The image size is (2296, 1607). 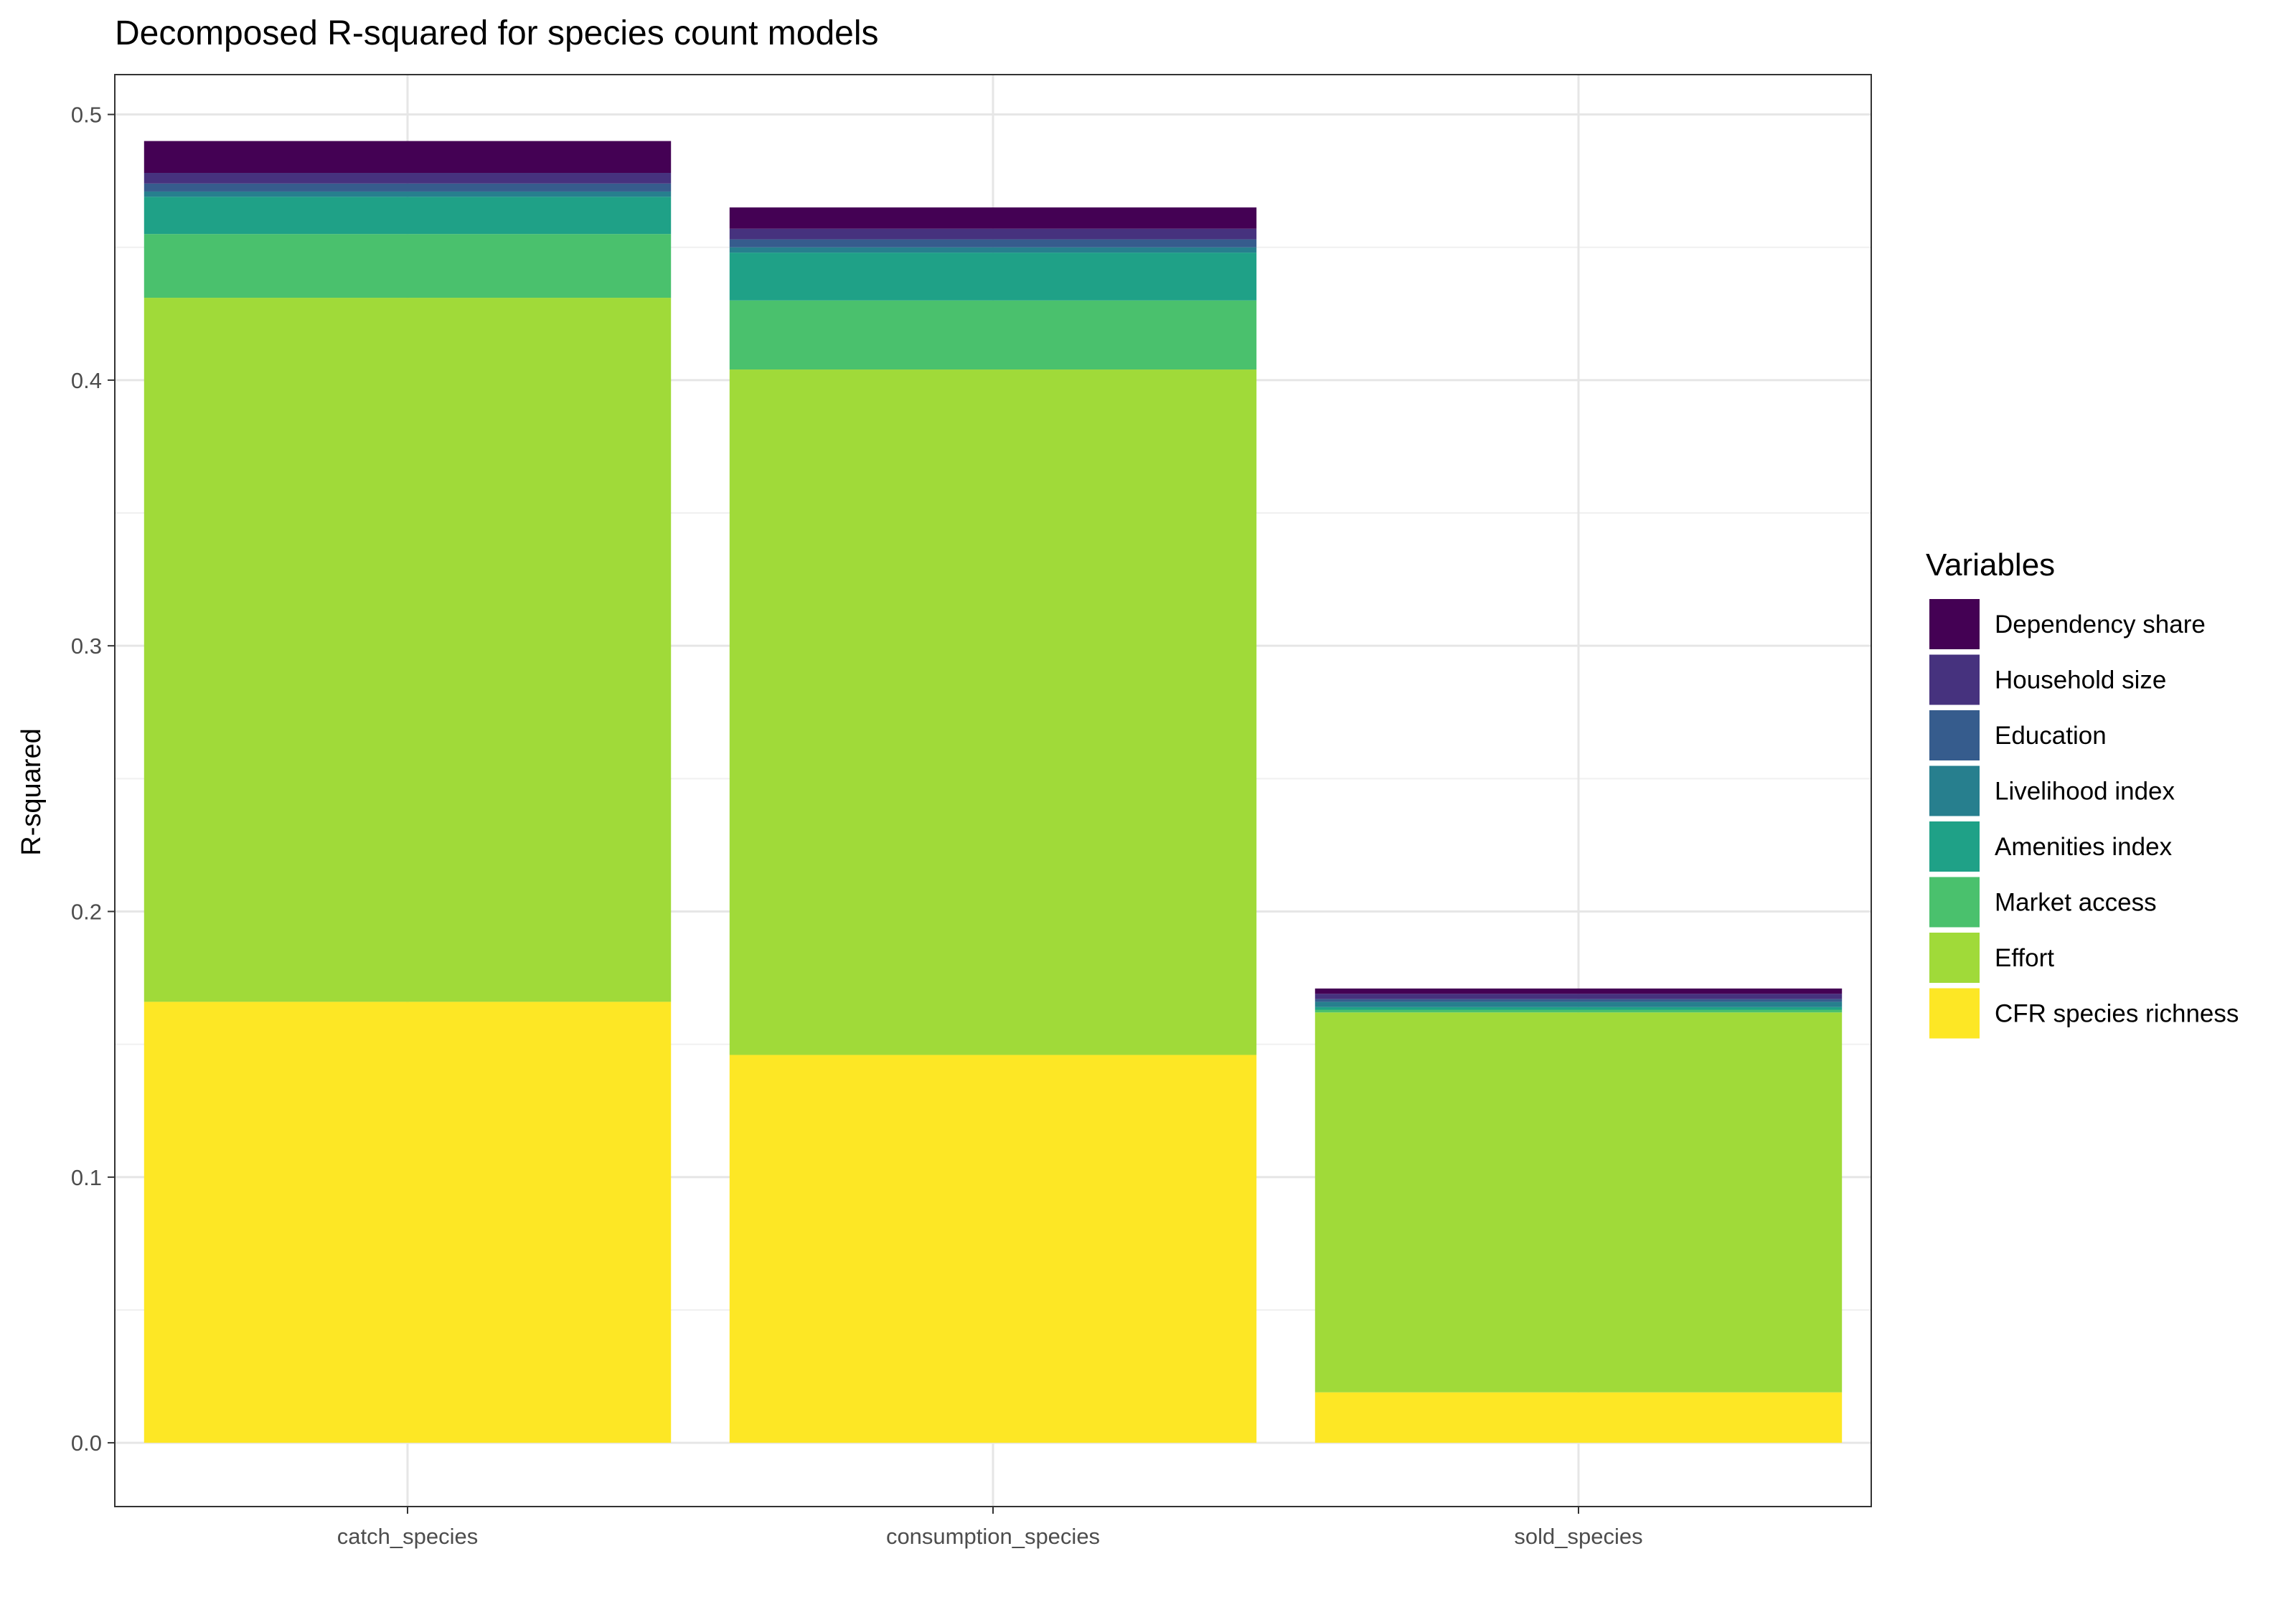 What do you see at coordinates (86, 911) in the screenshot?
I see `y-tick-label: 0.2` at bounding box center [86, 911].